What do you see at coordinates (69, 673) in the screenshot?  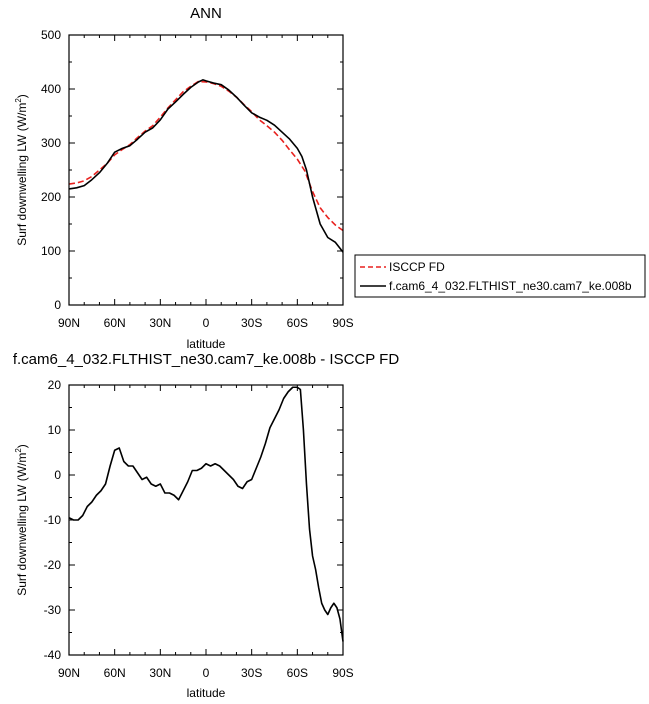 I see `bottom-x-tick-label: 90N` at bounding box center [69, 673].